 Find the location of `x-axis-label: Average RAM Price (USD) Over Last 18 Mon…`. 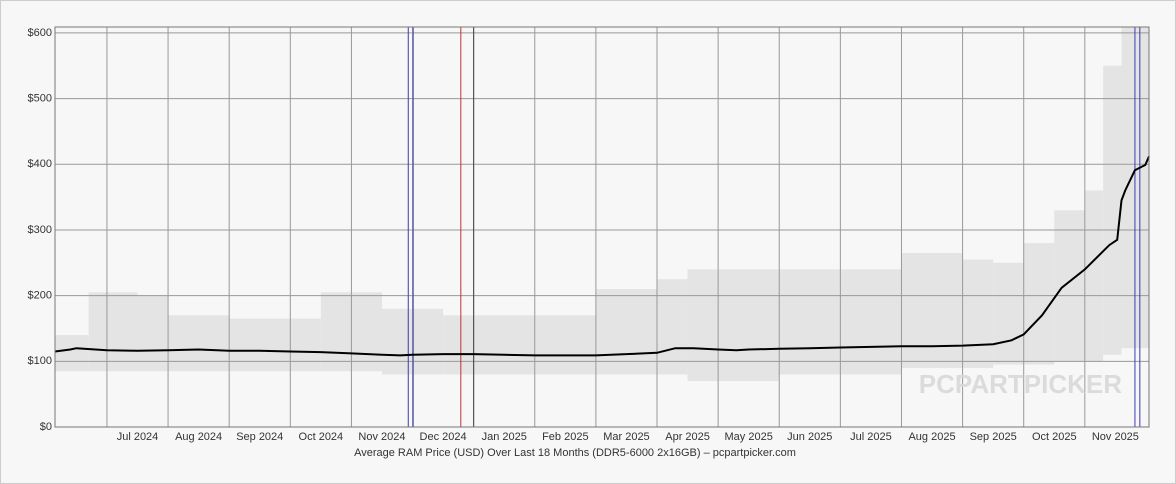

x-axis-label: Average RAM Price (USD) Over Last 18 Mon… is located at coordinates (575, 453).